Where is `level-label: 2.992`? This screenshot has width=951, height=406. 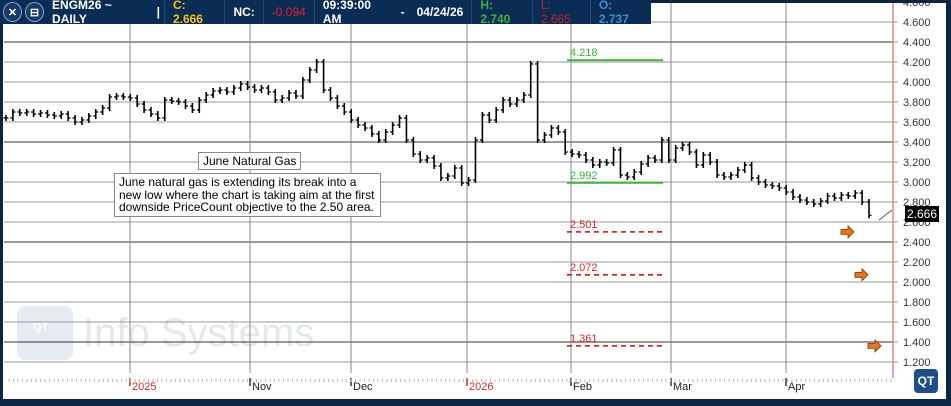 level-label: 2.992 is located at coordinates (584, 176).